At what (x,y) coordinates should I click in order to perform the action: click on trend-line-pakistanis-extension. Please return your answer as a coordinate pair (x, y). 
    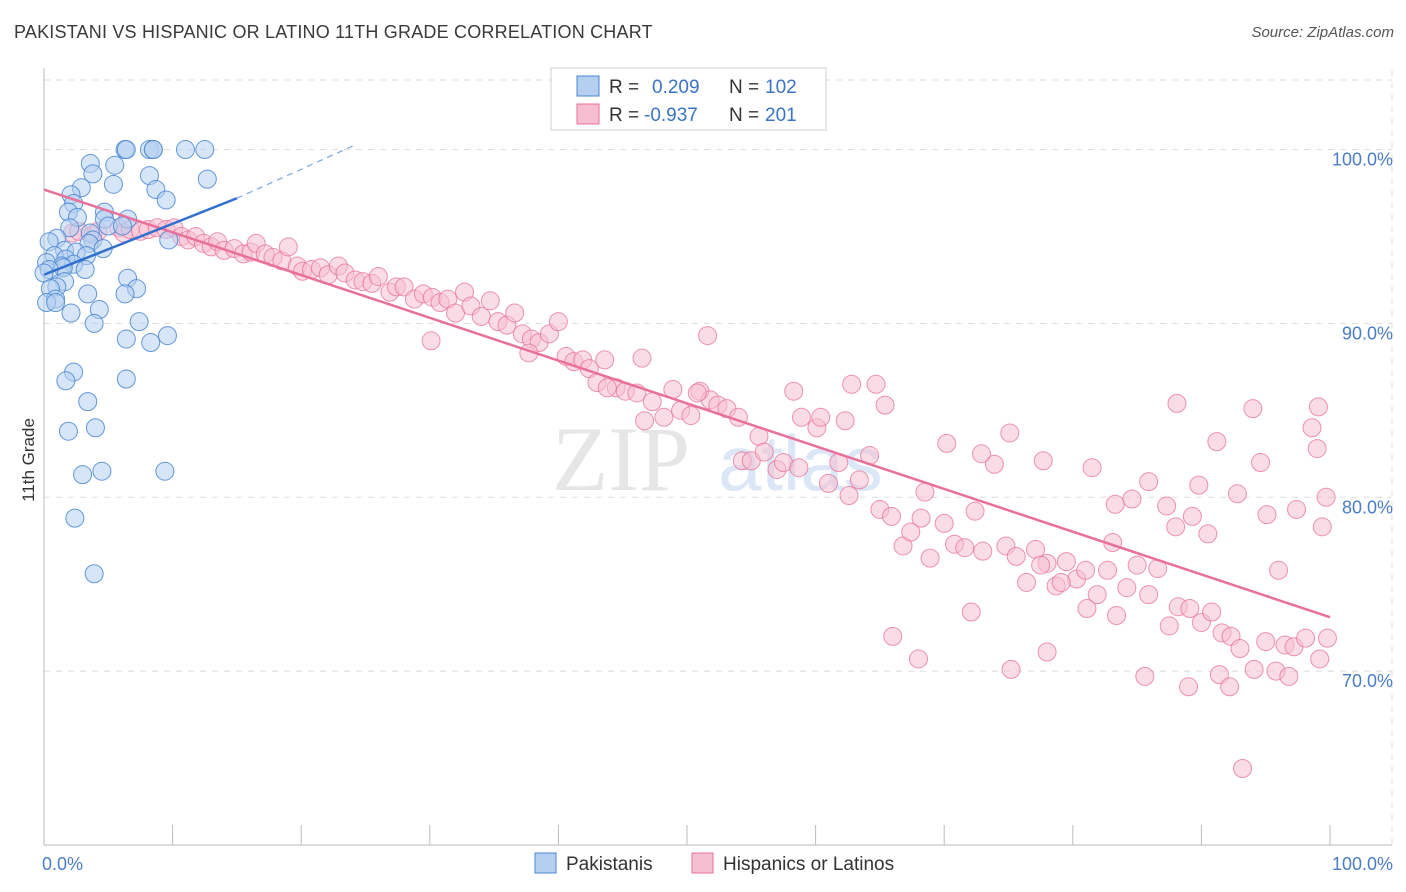
    Looking at the image, I should click on (294, 172).